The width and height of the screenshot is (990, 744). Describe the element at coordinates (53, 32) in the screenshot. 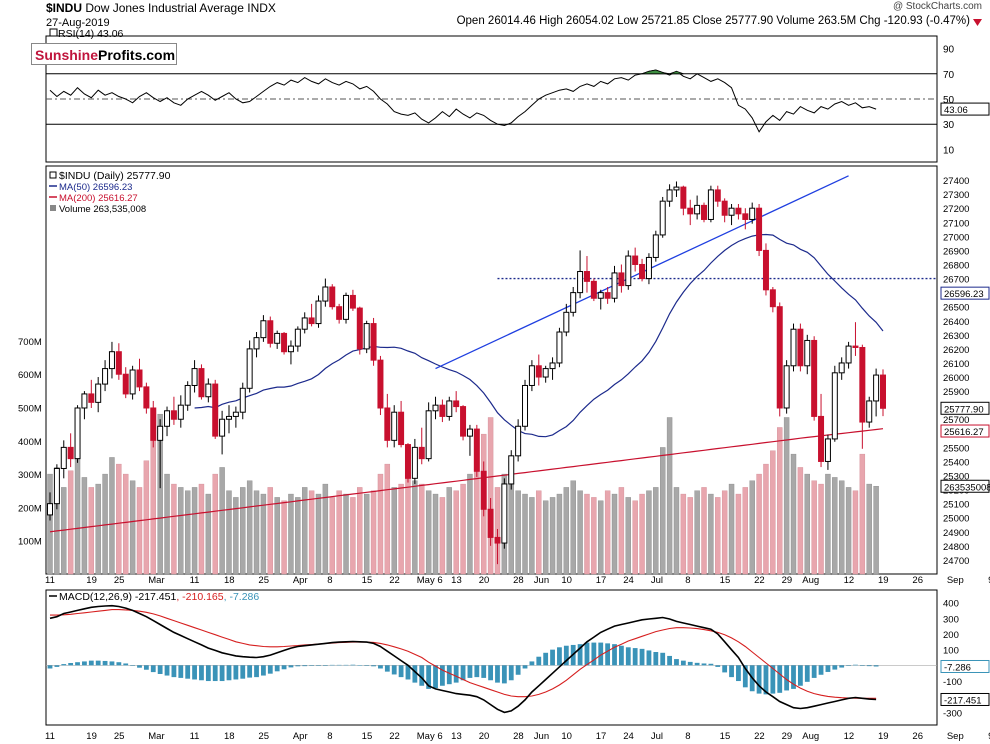

I see `rsi-legend-icon` at that location.